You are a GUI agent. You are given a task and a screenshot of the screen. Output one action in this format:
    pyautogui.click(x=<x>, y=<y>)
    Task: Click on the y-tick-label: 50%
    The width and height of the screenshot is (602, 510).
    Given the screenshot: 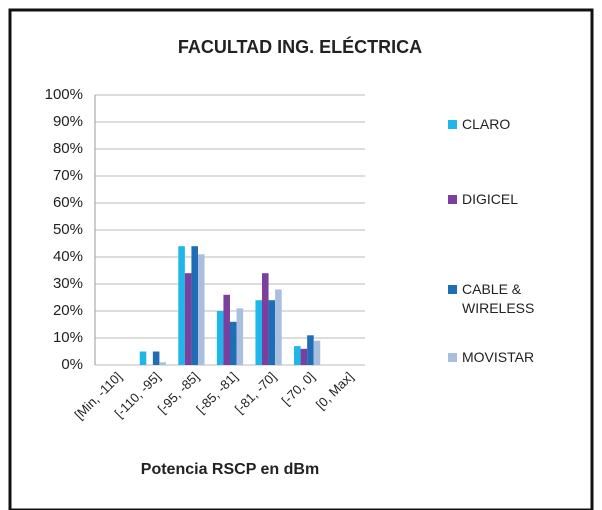 What is the action you would take?
    pyautogui.click(x=68, y=229)
    